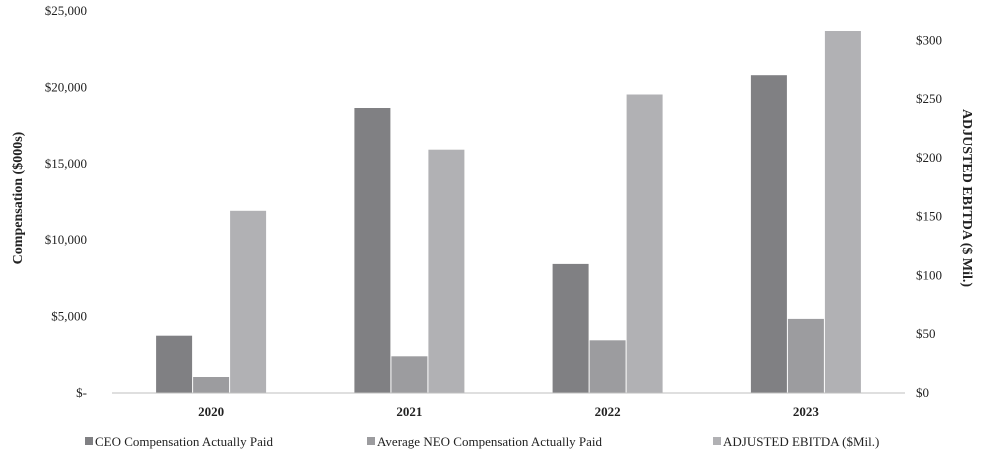  What do you see at coordinates (608, 411) in the screenshot?
I see `x-tick-label: 2022` at bounding box center [608, 411].